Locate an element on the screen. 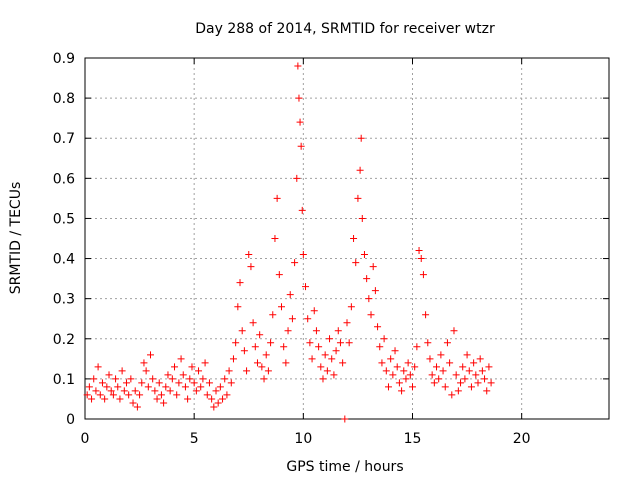 This screenshot has height=480, width=640. y-tick-label: 0.1 is located at coordinates (64, 380).